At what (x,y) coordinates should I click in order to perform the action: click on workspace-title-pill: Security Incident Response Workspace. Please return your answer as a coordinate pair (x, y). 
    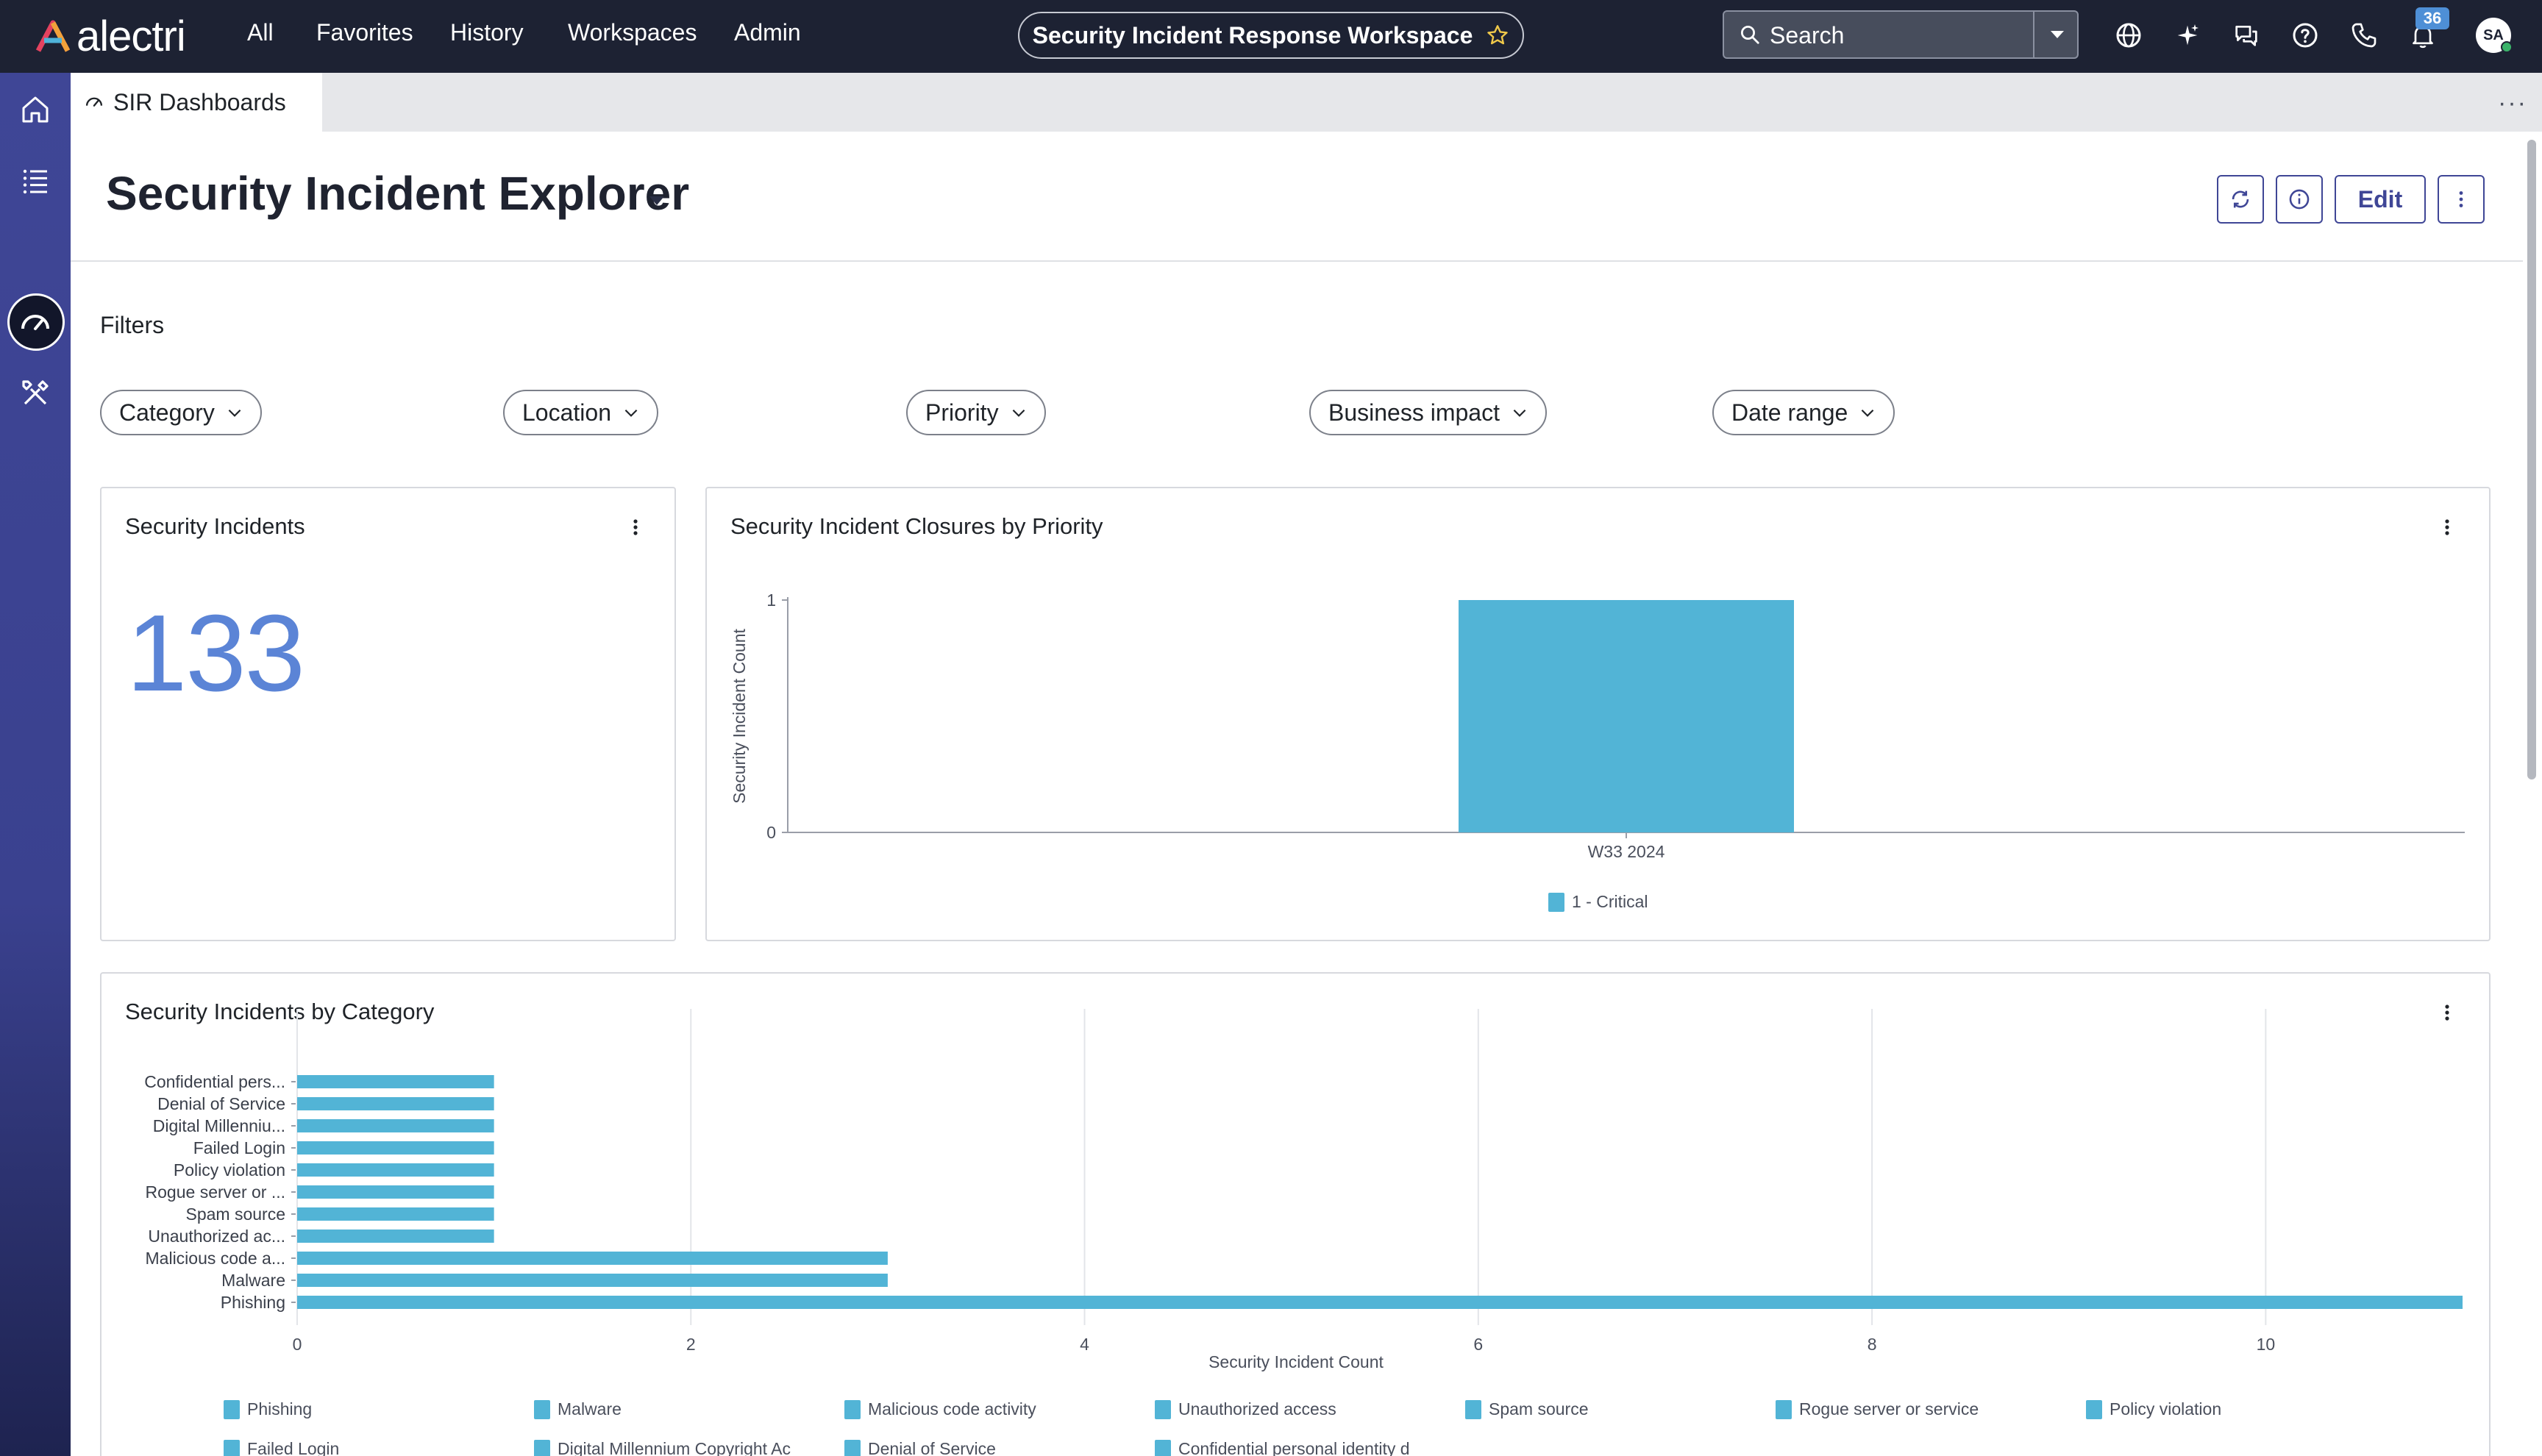
    Looking at the image, I should click on (1271, 35).